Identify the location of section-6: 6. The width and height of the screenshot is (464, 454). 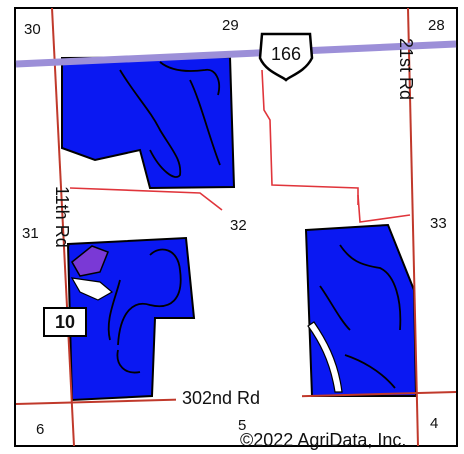
(40, 429).